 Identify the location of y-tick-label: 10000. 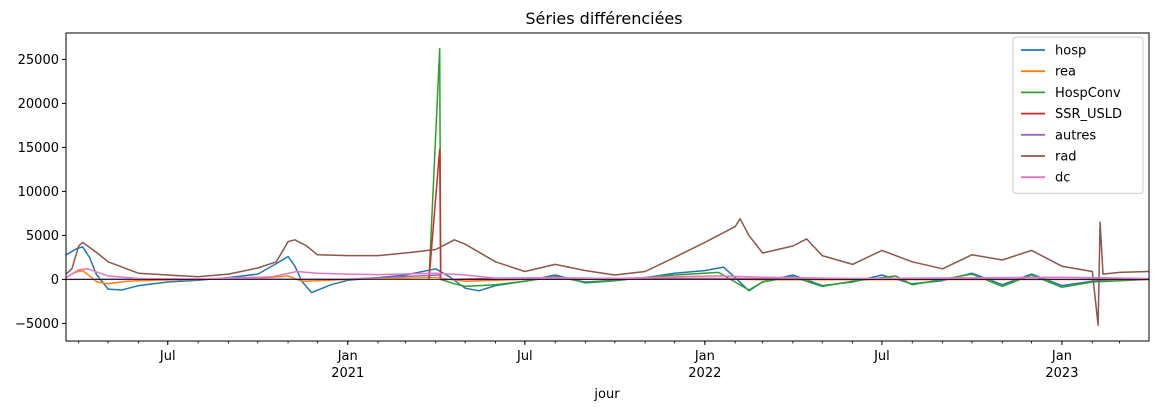
(38, 192).